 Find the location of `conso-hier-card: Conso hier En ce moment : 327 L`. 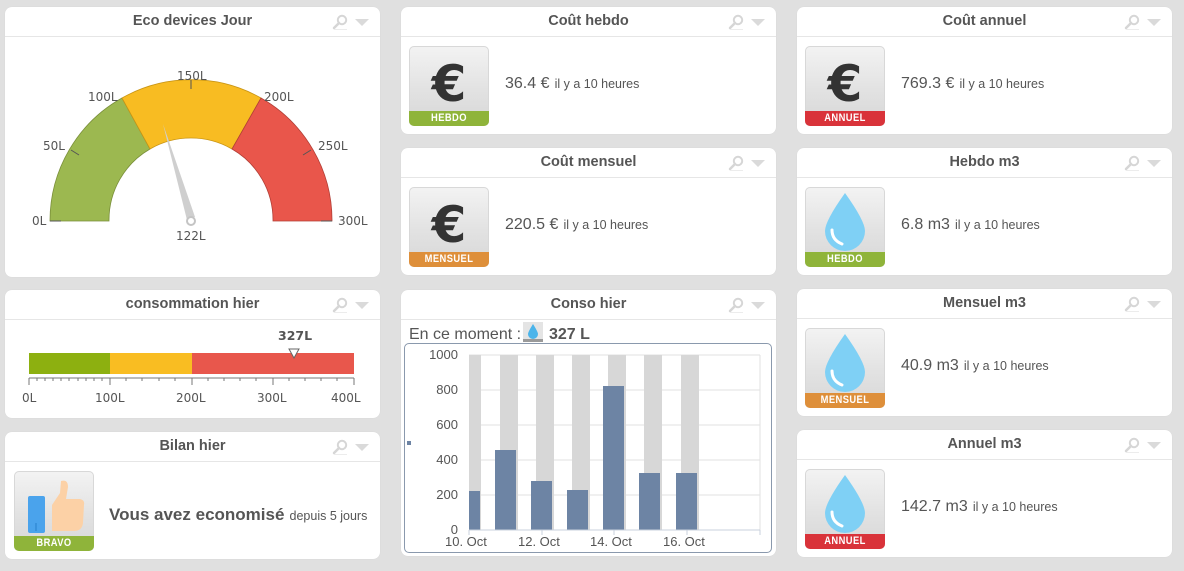

conso-hier-card: Conso hier En ce moment : 327 L is located at coordinates (588, 423).